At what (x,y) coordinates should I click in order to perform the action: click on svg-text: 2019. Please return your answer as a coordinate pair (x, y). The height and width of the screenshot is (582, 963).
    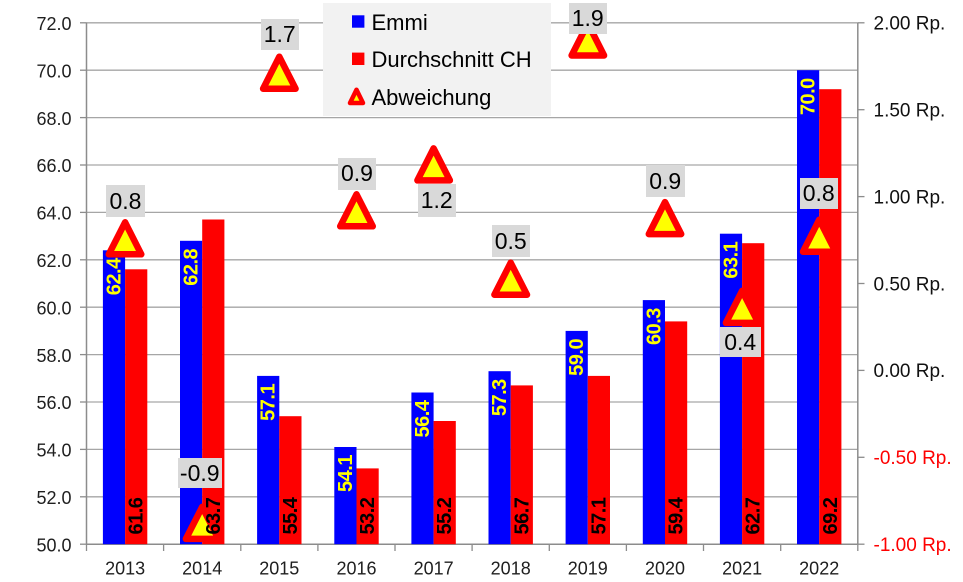
    Looking at the image, I should click on (588, 568).